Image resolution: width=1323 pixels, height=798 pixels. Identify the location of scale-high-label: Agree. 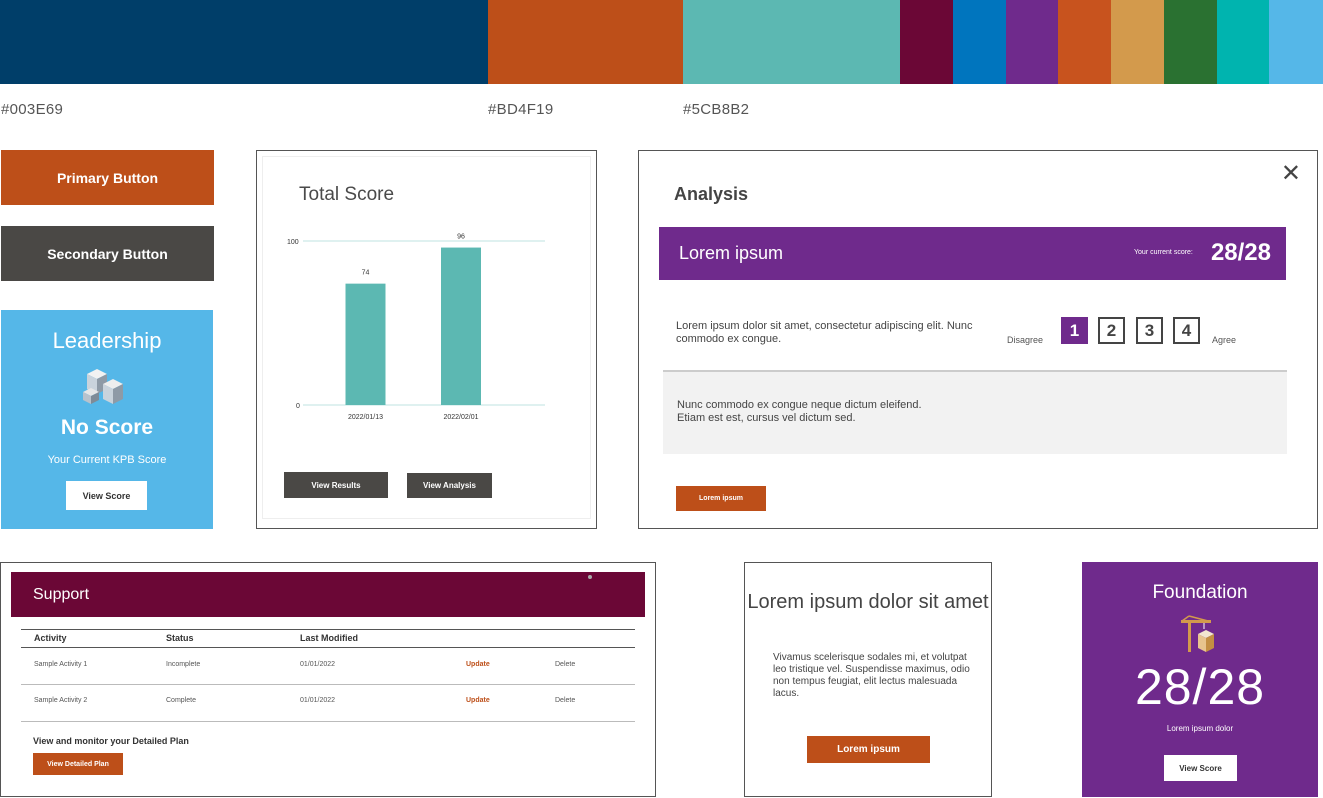
(1224, 340).